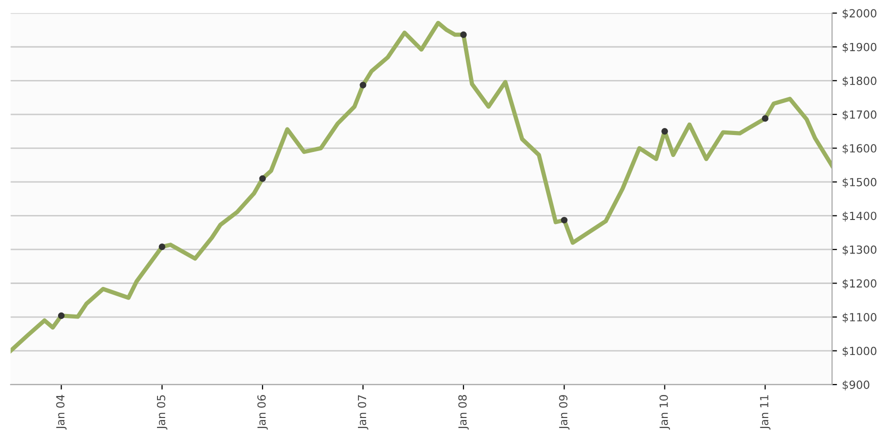 This screenshot has height=437, width=888. I want to click on x-tick-label: Jan 10, so click(665, 412).